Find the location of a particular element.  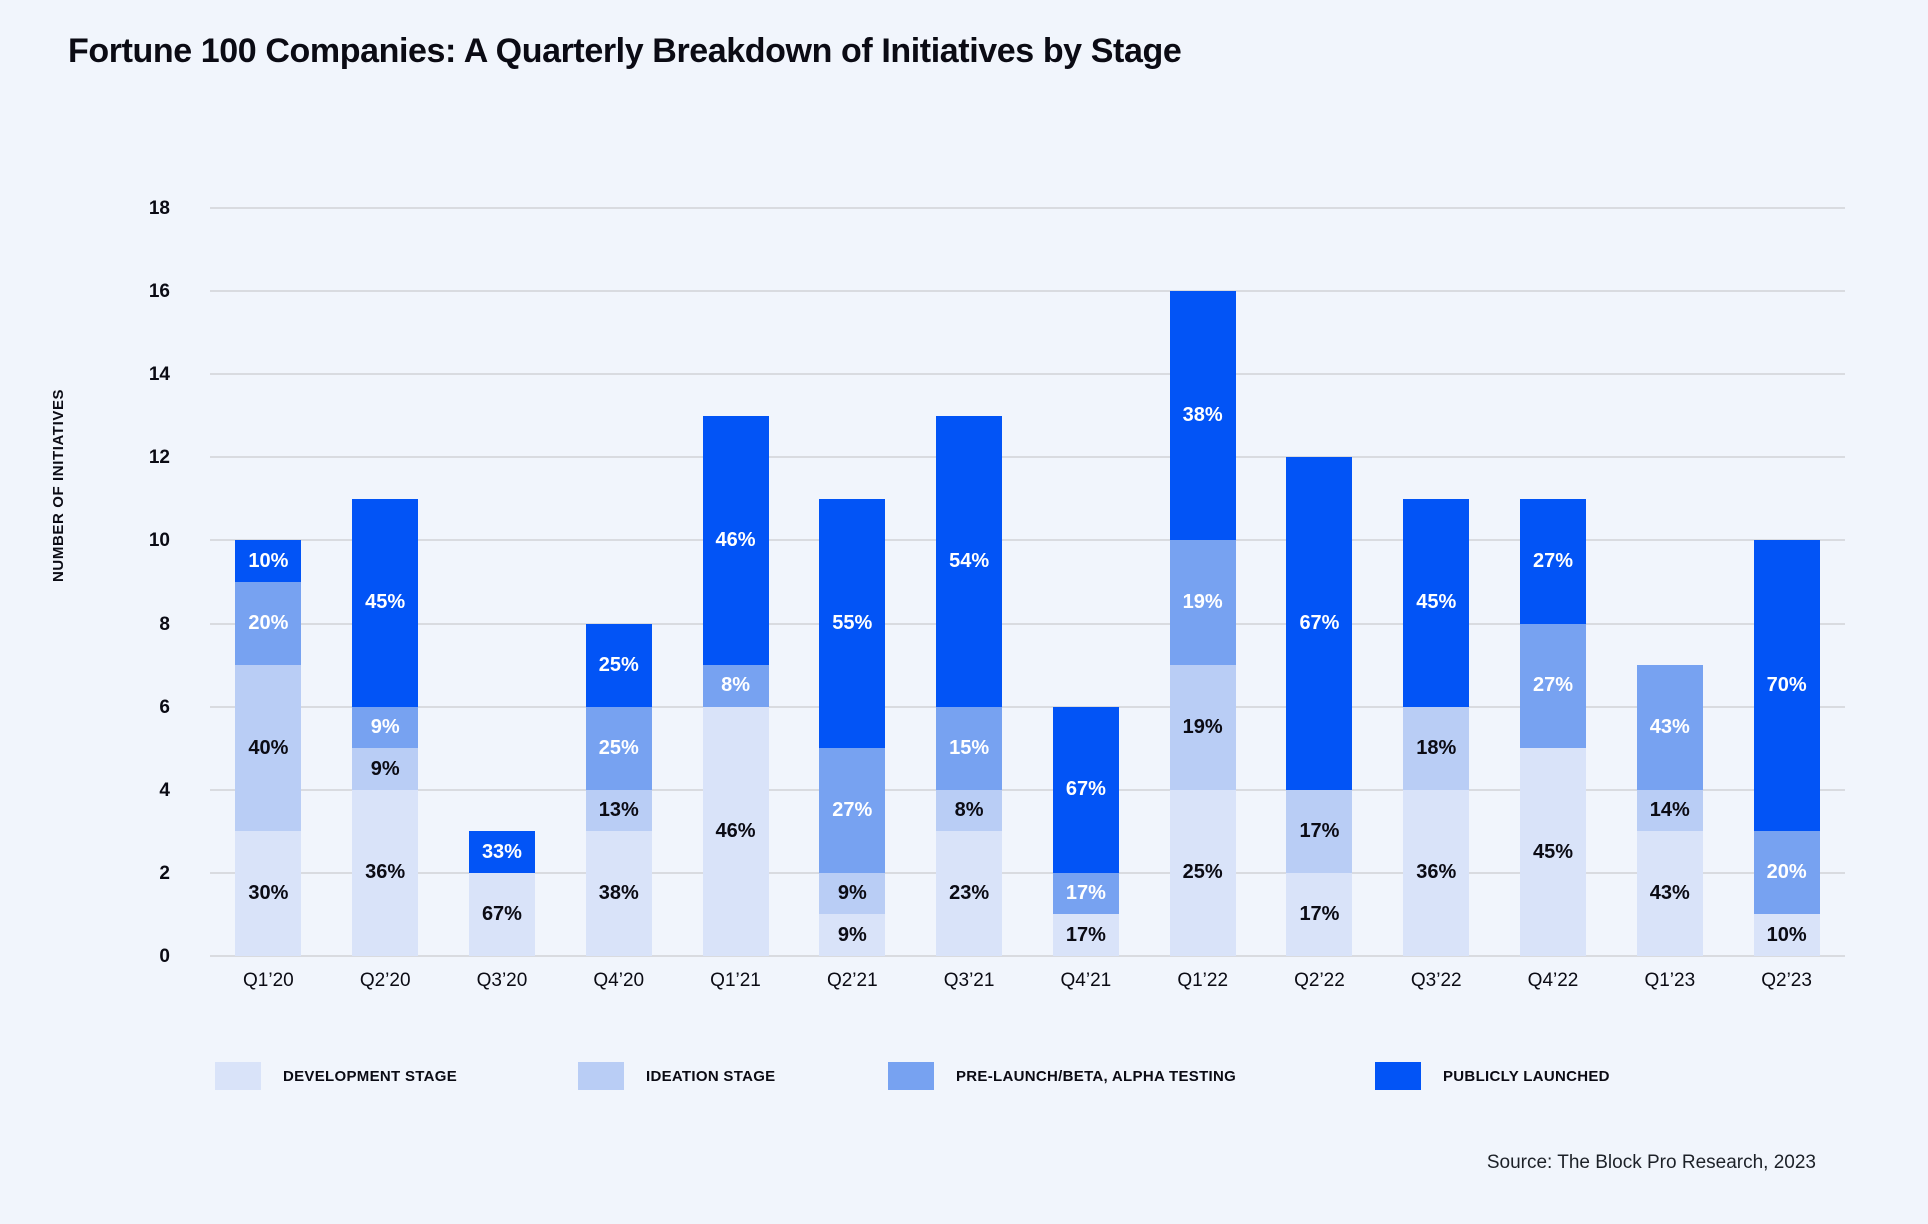

segment-percent-label: 40% is located at coordinates (268, 747).